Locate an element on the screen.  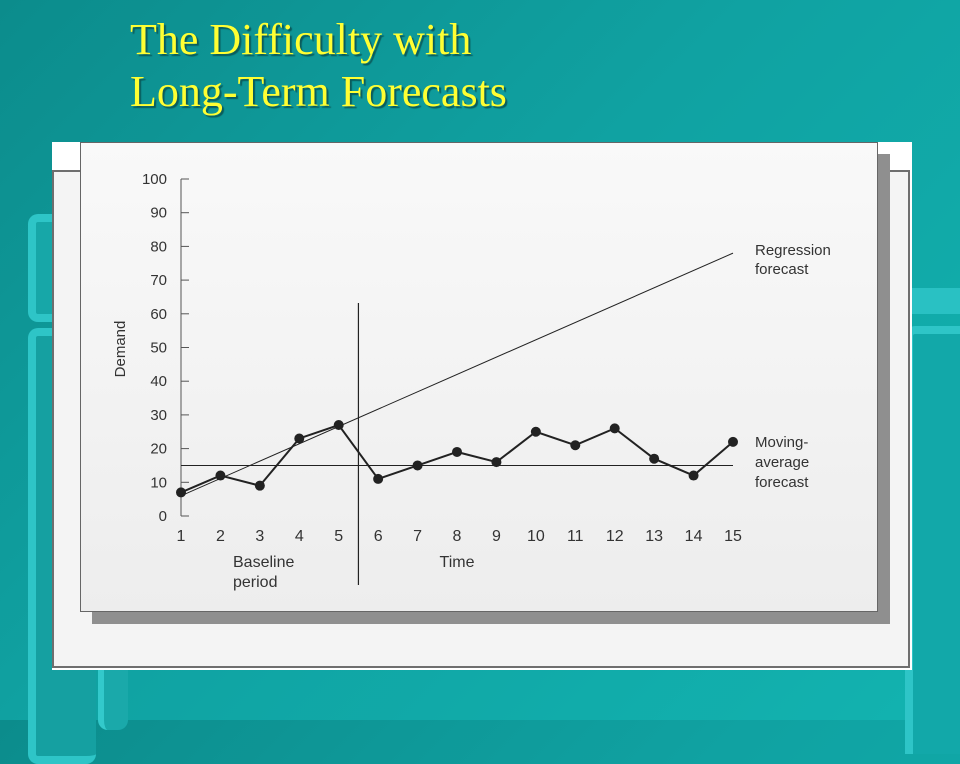
moving-label-line1: Moving- is located at coordinates (781, 442).